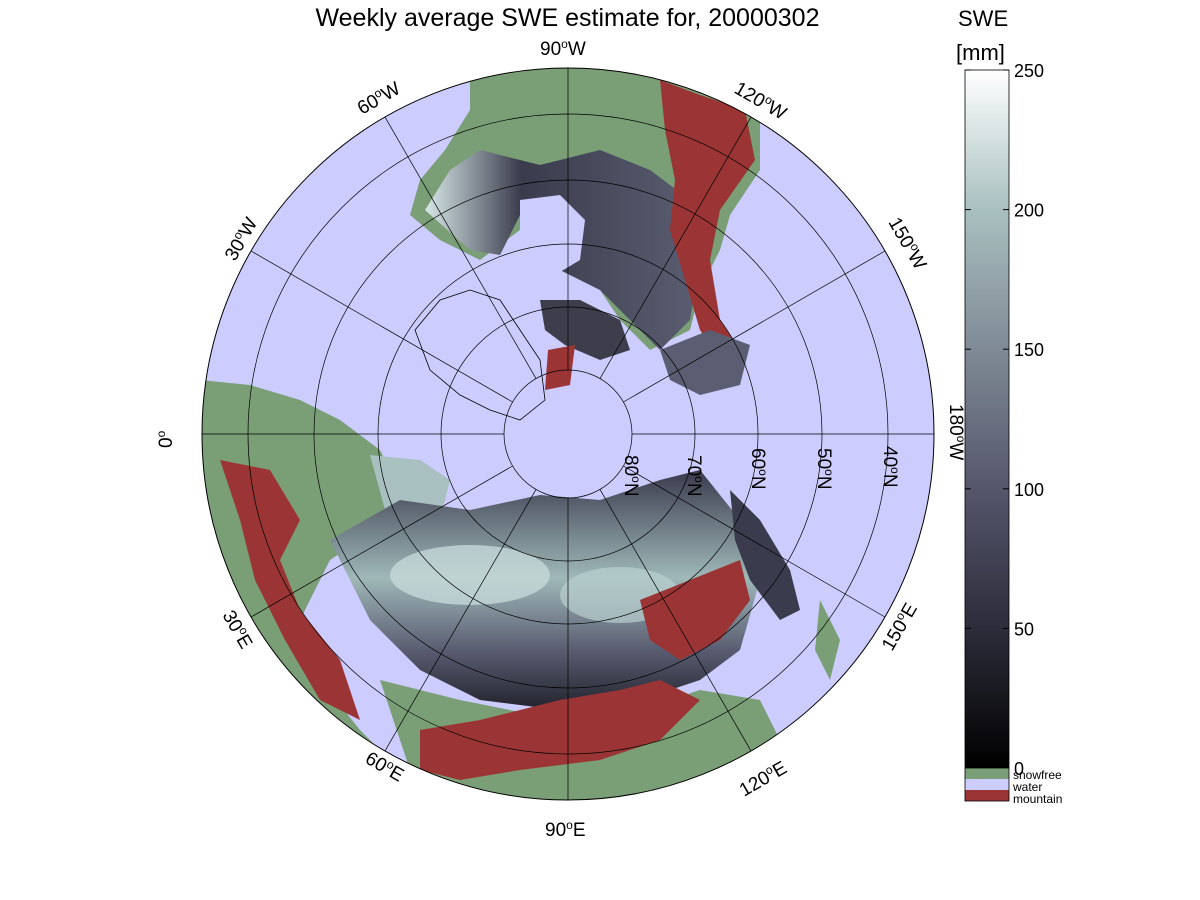 The height and width of the screenshot is (900, 1200). I want to click on arctic-islands, so click(585, 330).